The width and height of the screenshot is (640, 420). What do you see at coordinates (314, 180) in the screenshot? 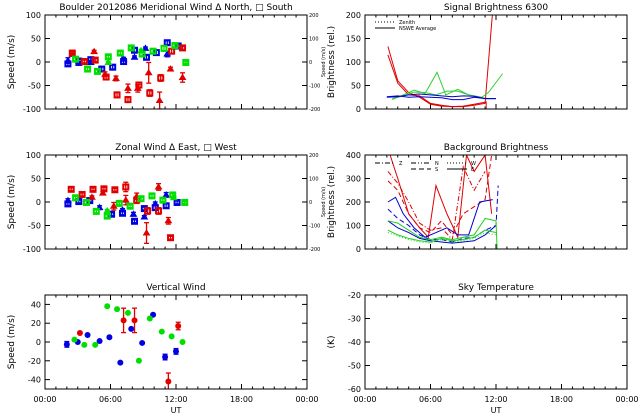
I see `y2-tick-label: 100` at bounding box center [314, 180].